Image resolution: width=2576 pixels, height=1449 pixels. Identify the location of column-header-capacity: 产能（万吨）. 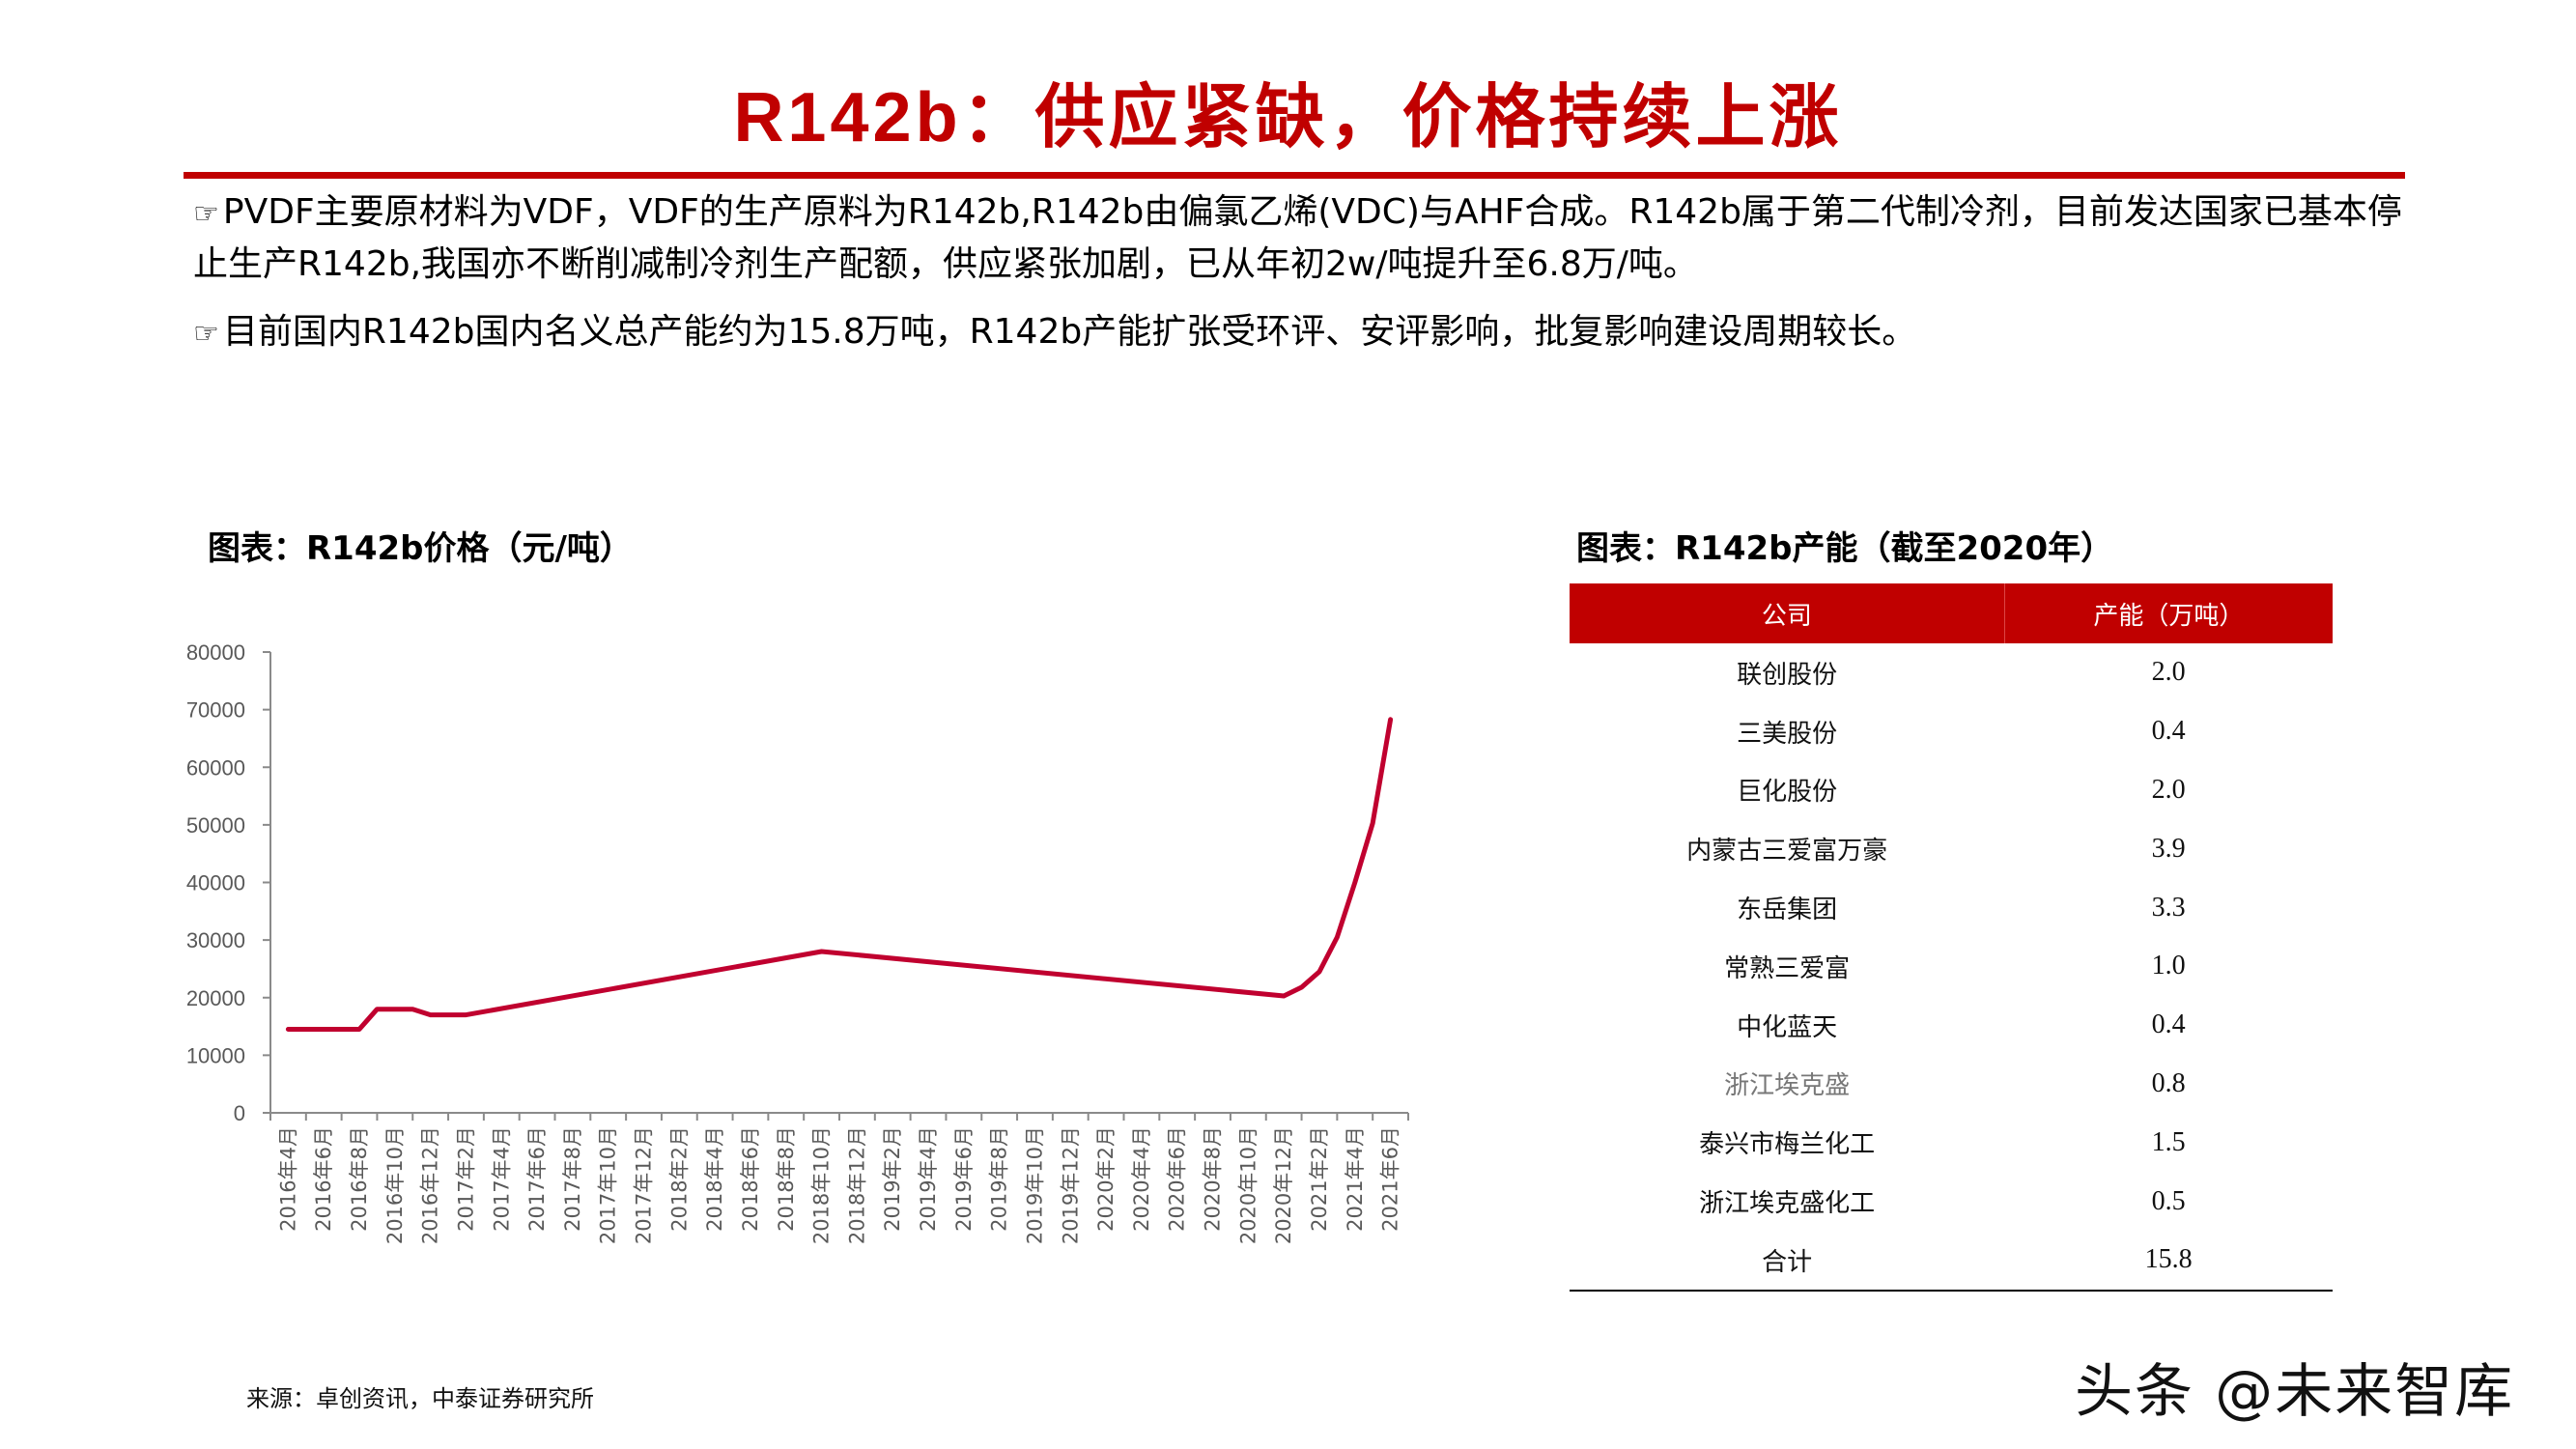
(2168, 613).